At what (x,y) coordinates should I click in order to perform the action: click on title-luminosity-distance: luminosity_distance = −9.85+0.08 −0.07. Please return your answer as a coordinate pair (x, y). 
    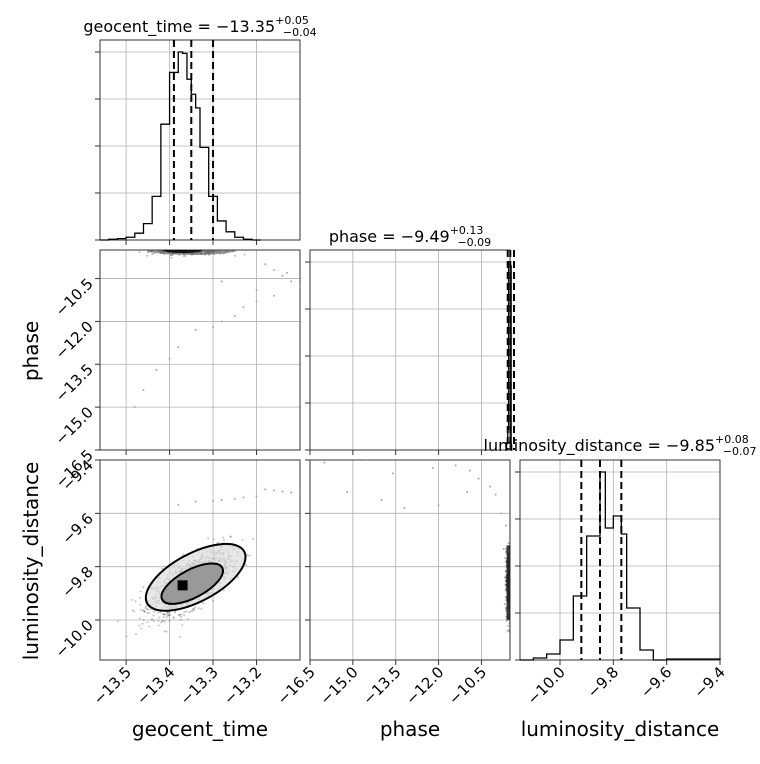
    Looking at the image, I should click on (620, 445).